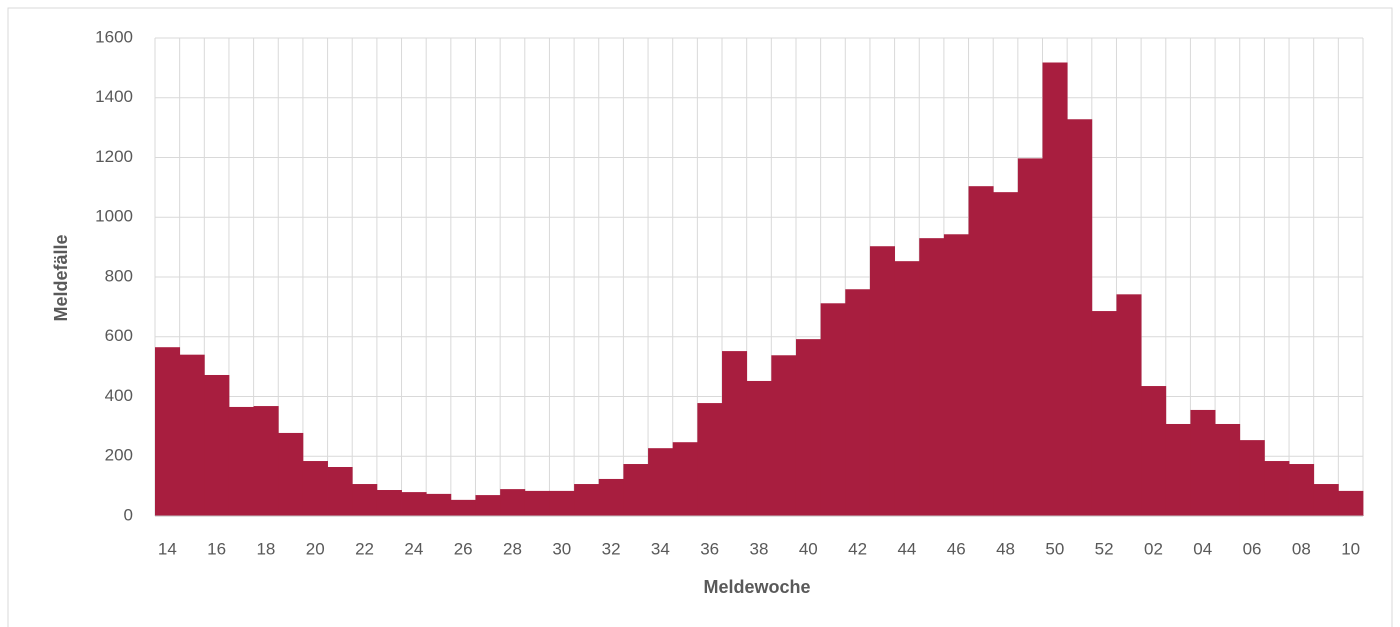 Image resolution: width=1400 pixels, height=627 pixels. What do you see at coordinates (956, 548) in the screenshot?
I see `x-tick-label: 46` at bounding box center [956, 548].